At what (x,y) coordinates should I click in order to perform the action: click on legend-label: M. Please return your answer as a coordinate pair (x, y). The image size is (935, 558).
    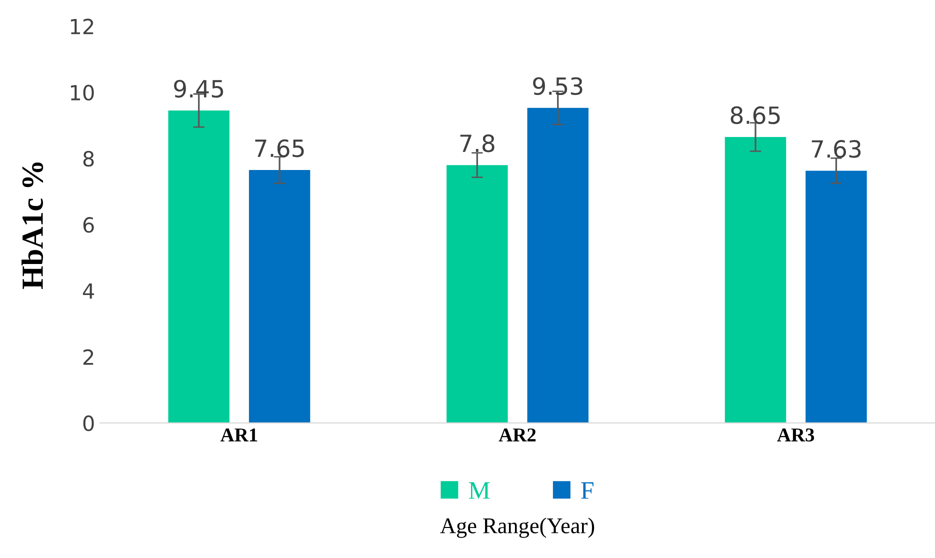
    Looking at the image, I should click on (479, 490).